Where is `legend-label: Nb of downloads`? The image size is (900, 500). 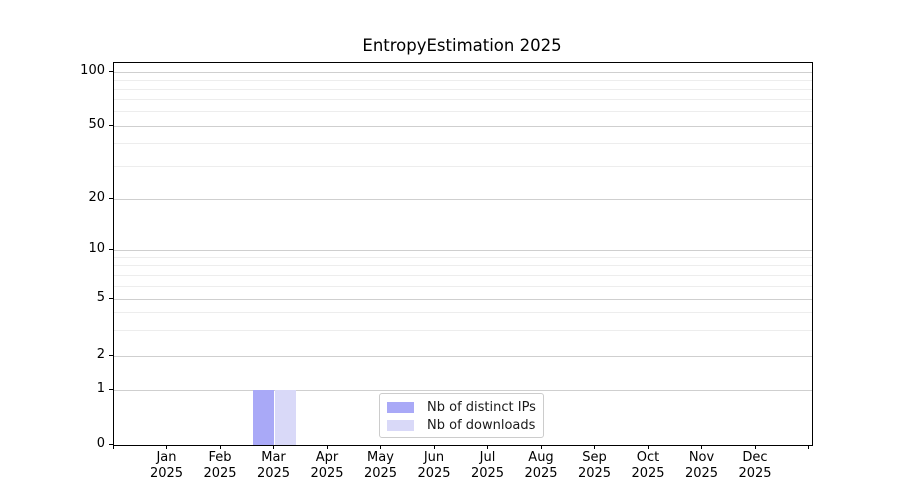 legend-label: Nb of downloads is located at coordinates (481, 425).